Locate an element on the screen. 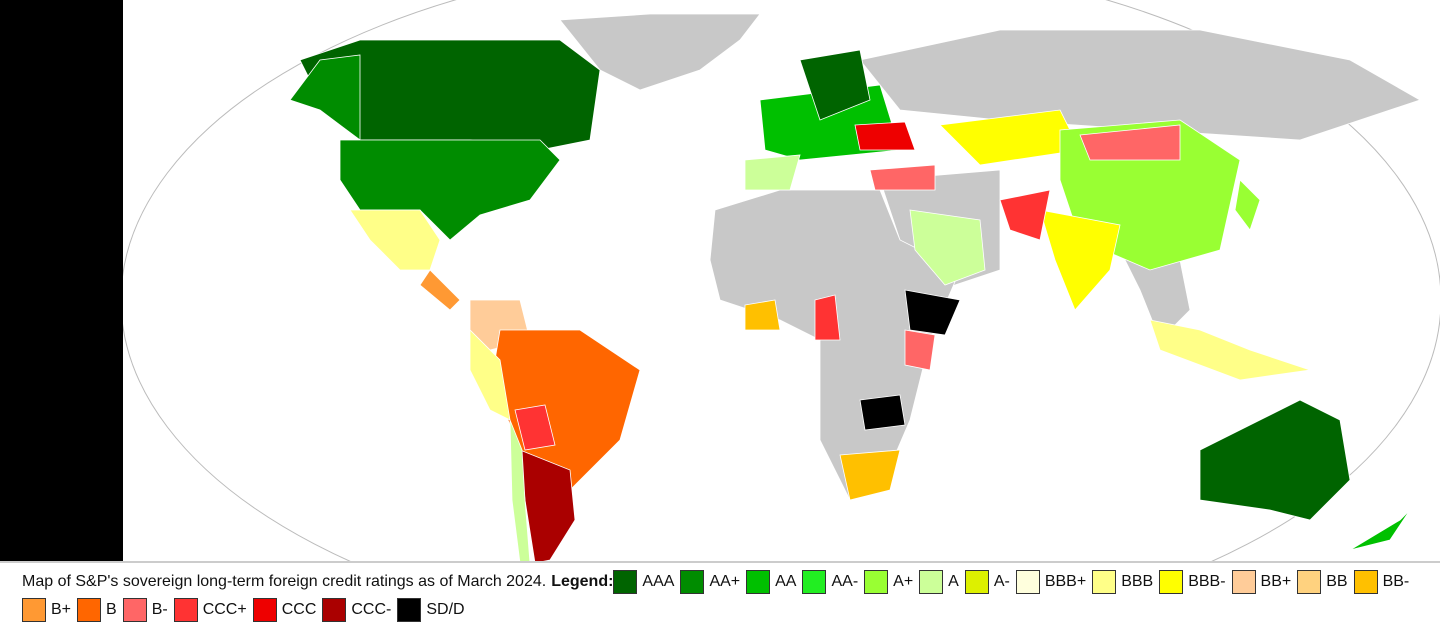  legend-item: AAA is located at coordinates (643, 582).